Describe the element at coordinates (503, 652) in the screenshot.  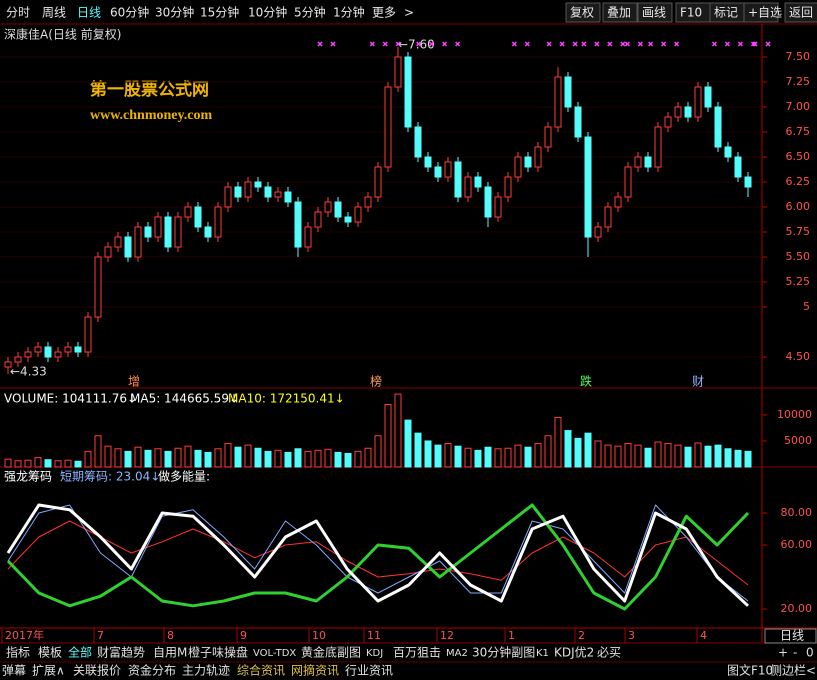
I see `indicator-tab: 30分钟副图` at that location.